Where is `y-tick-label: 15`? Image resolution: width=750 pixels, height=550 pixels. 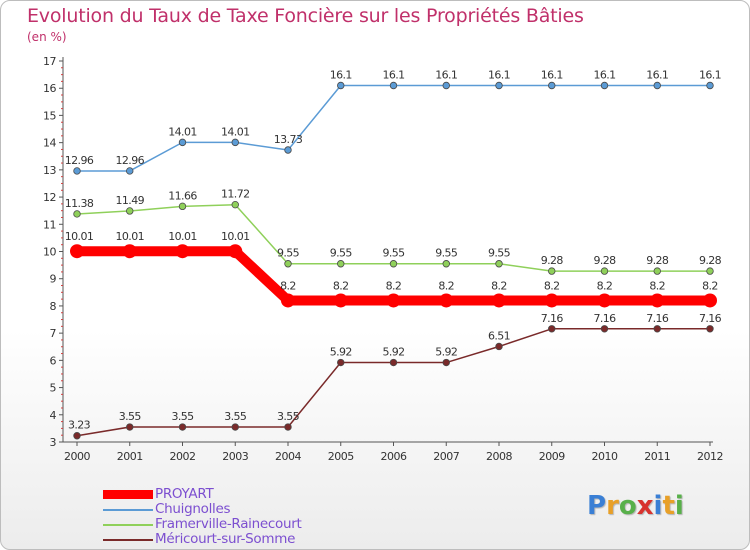
y-tick-label: 15 is located at coordinates (49, 115).